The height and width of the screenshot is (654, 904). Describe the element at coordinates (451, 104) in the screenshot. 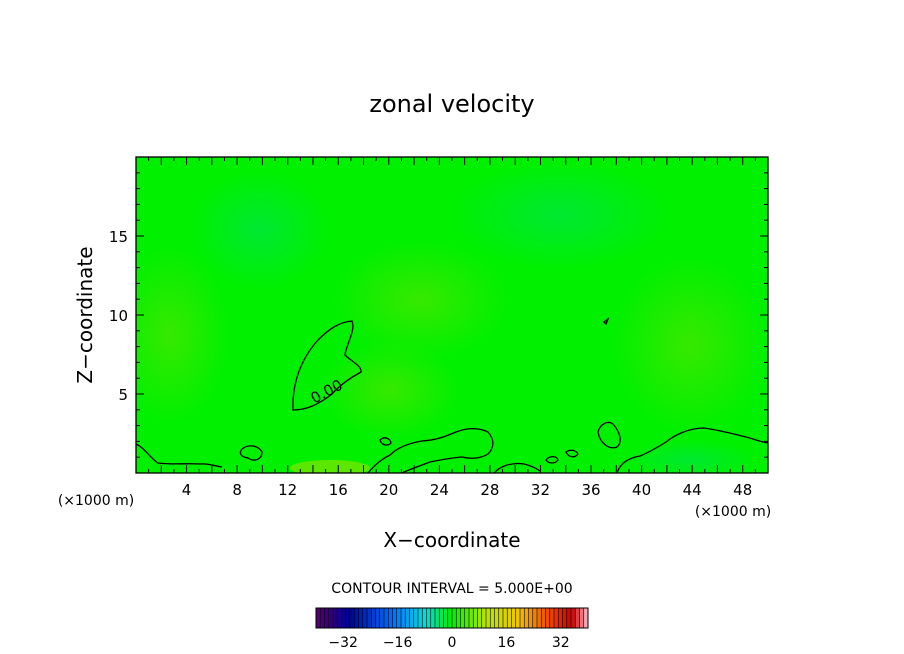

I see `chart-title: zonal velocity` at that location.